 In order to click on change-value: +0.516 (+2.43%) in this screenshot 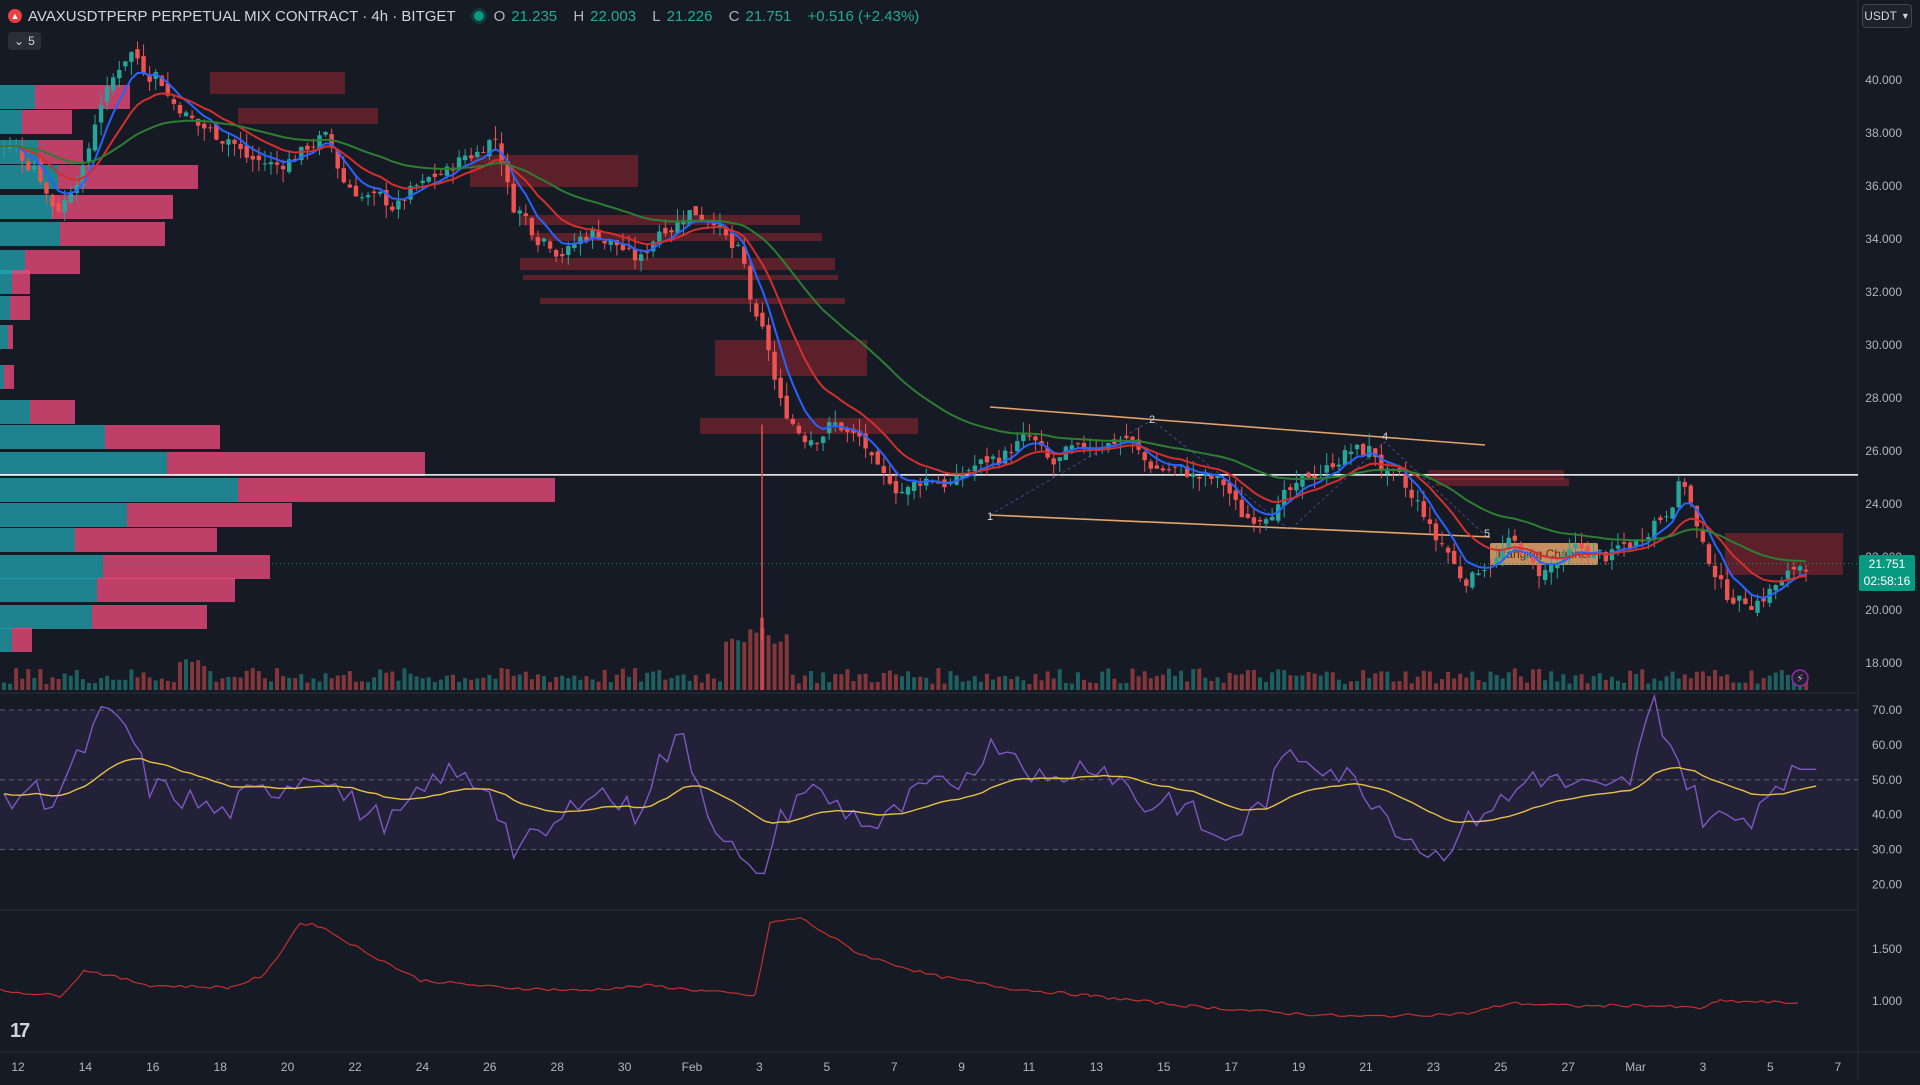, I will do `click(864, 16)`.